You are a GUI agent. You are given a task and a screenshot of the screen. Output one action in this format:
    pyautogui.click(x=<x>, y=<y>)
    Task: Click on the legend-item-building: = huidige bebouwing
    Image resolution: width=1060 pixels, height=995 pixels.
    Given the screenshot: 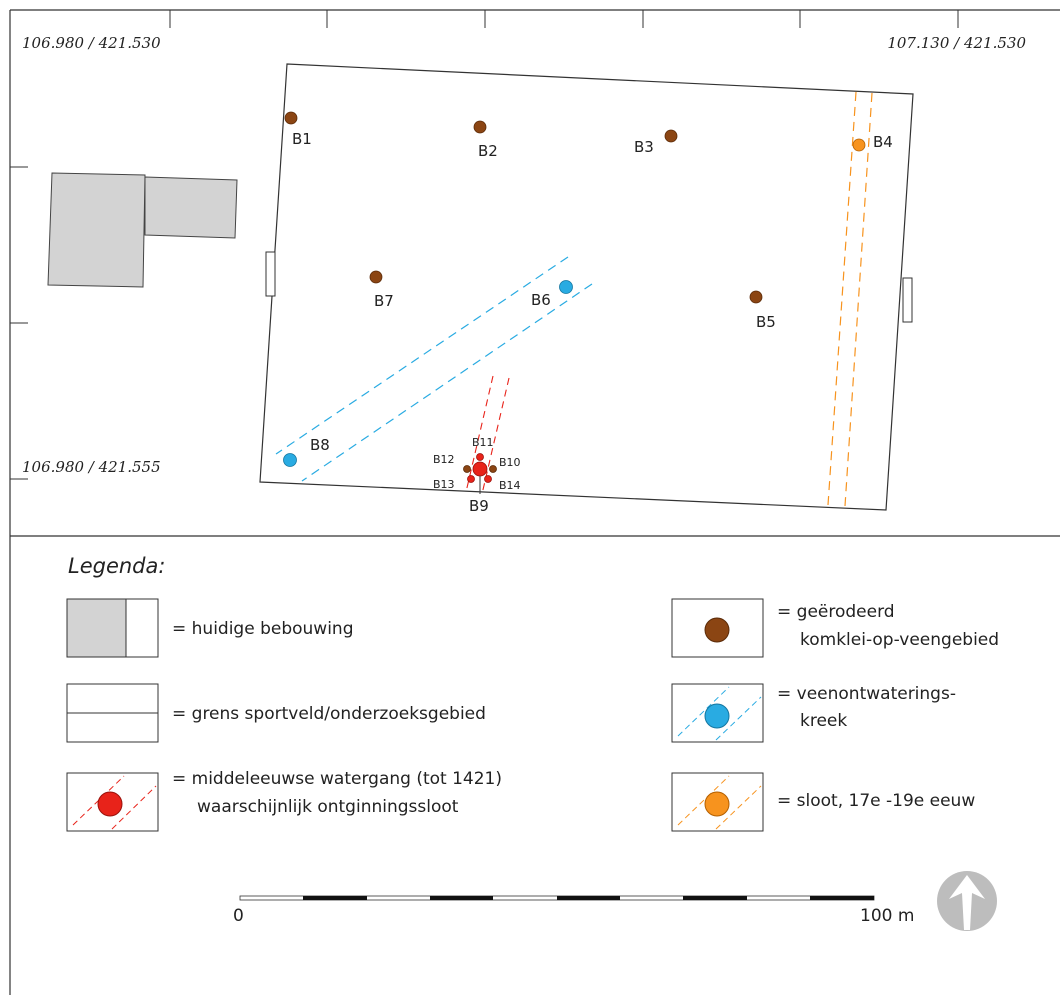 What is the action you would take?
    pyautogui.click(x=210, y=628)
    